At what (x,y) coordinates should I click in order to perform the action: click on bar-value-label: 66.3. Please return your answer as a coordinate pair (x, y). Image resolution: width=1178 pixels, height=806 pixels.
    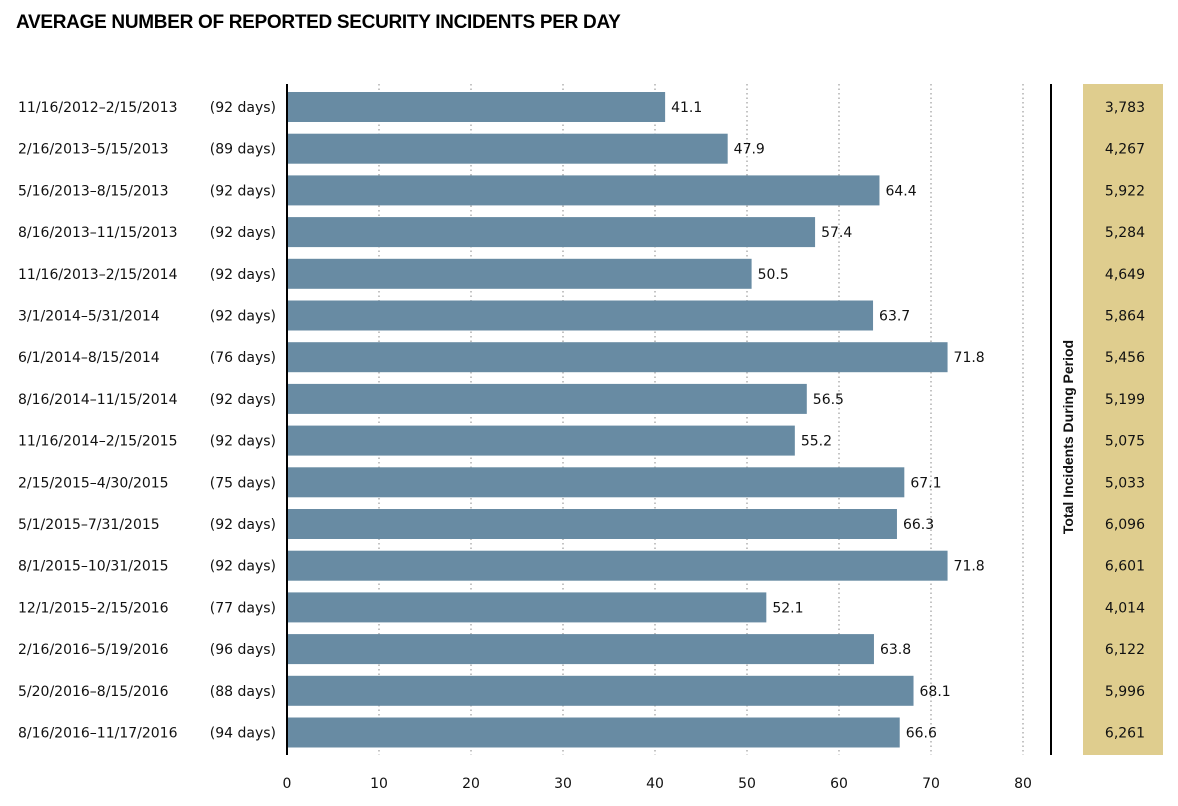
    Looking at the image, I should click on (918, 525).